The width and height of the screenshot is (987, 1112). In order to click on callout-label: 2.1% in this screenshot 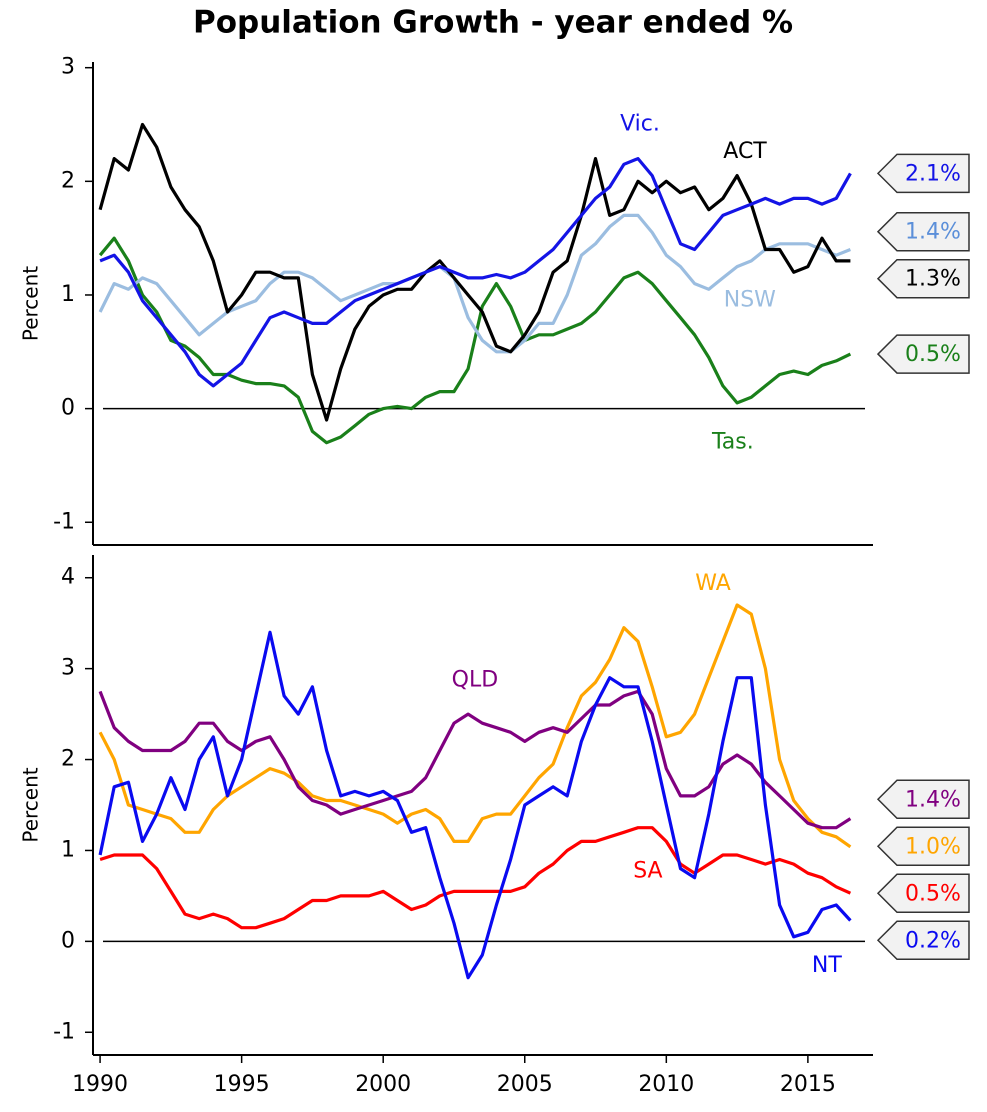, I will do `click(933, 173)`.